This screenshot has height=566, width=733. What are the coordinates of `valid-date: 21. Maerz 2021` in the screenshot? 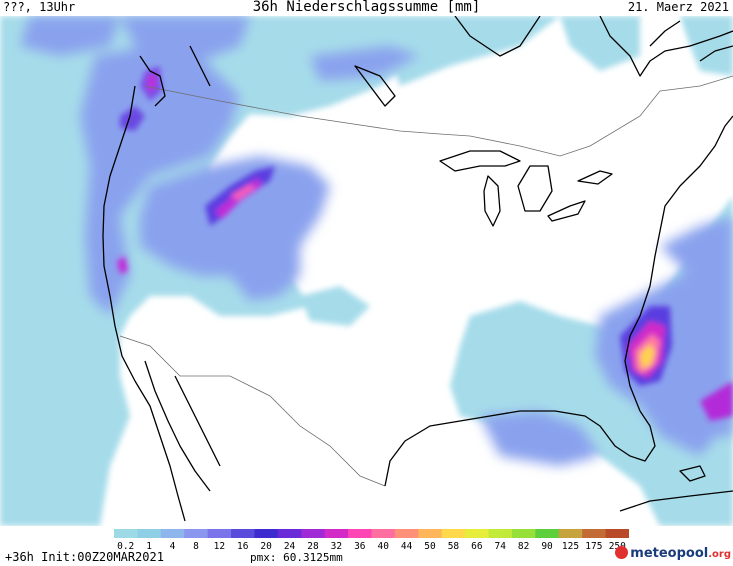 It's located at (678, 7).